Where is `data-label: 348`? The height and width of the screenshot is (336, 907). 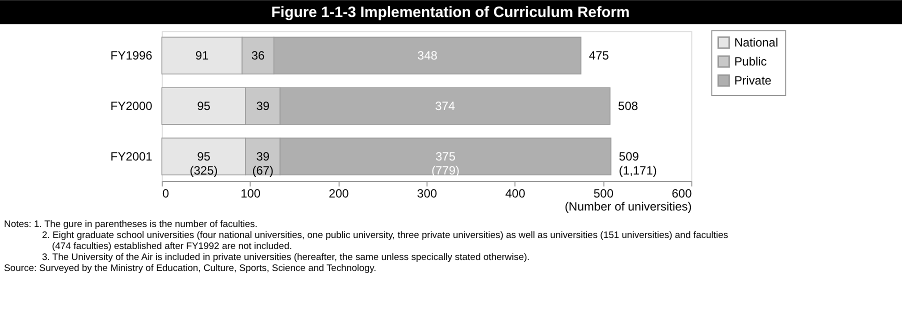 data-label: 348 is located at coordinates (427, 55).